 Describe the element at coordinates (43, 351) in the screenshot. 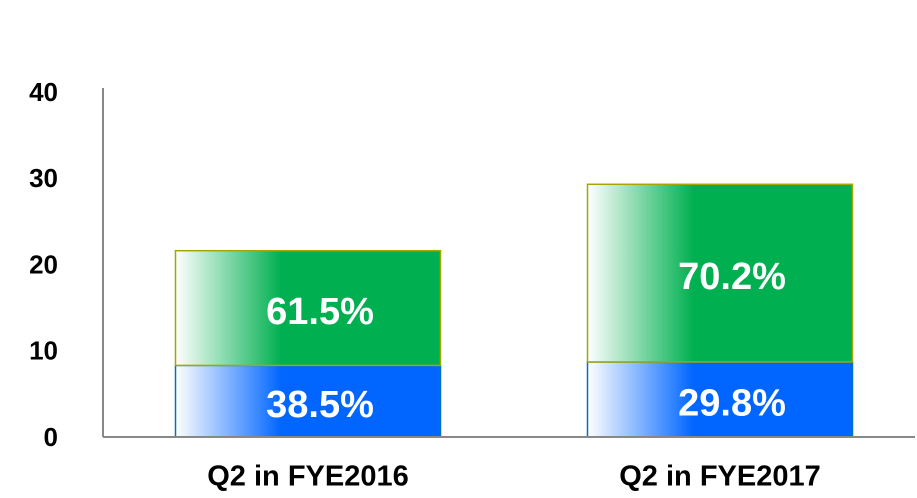

I see `y-tick-label: 10` at that location.